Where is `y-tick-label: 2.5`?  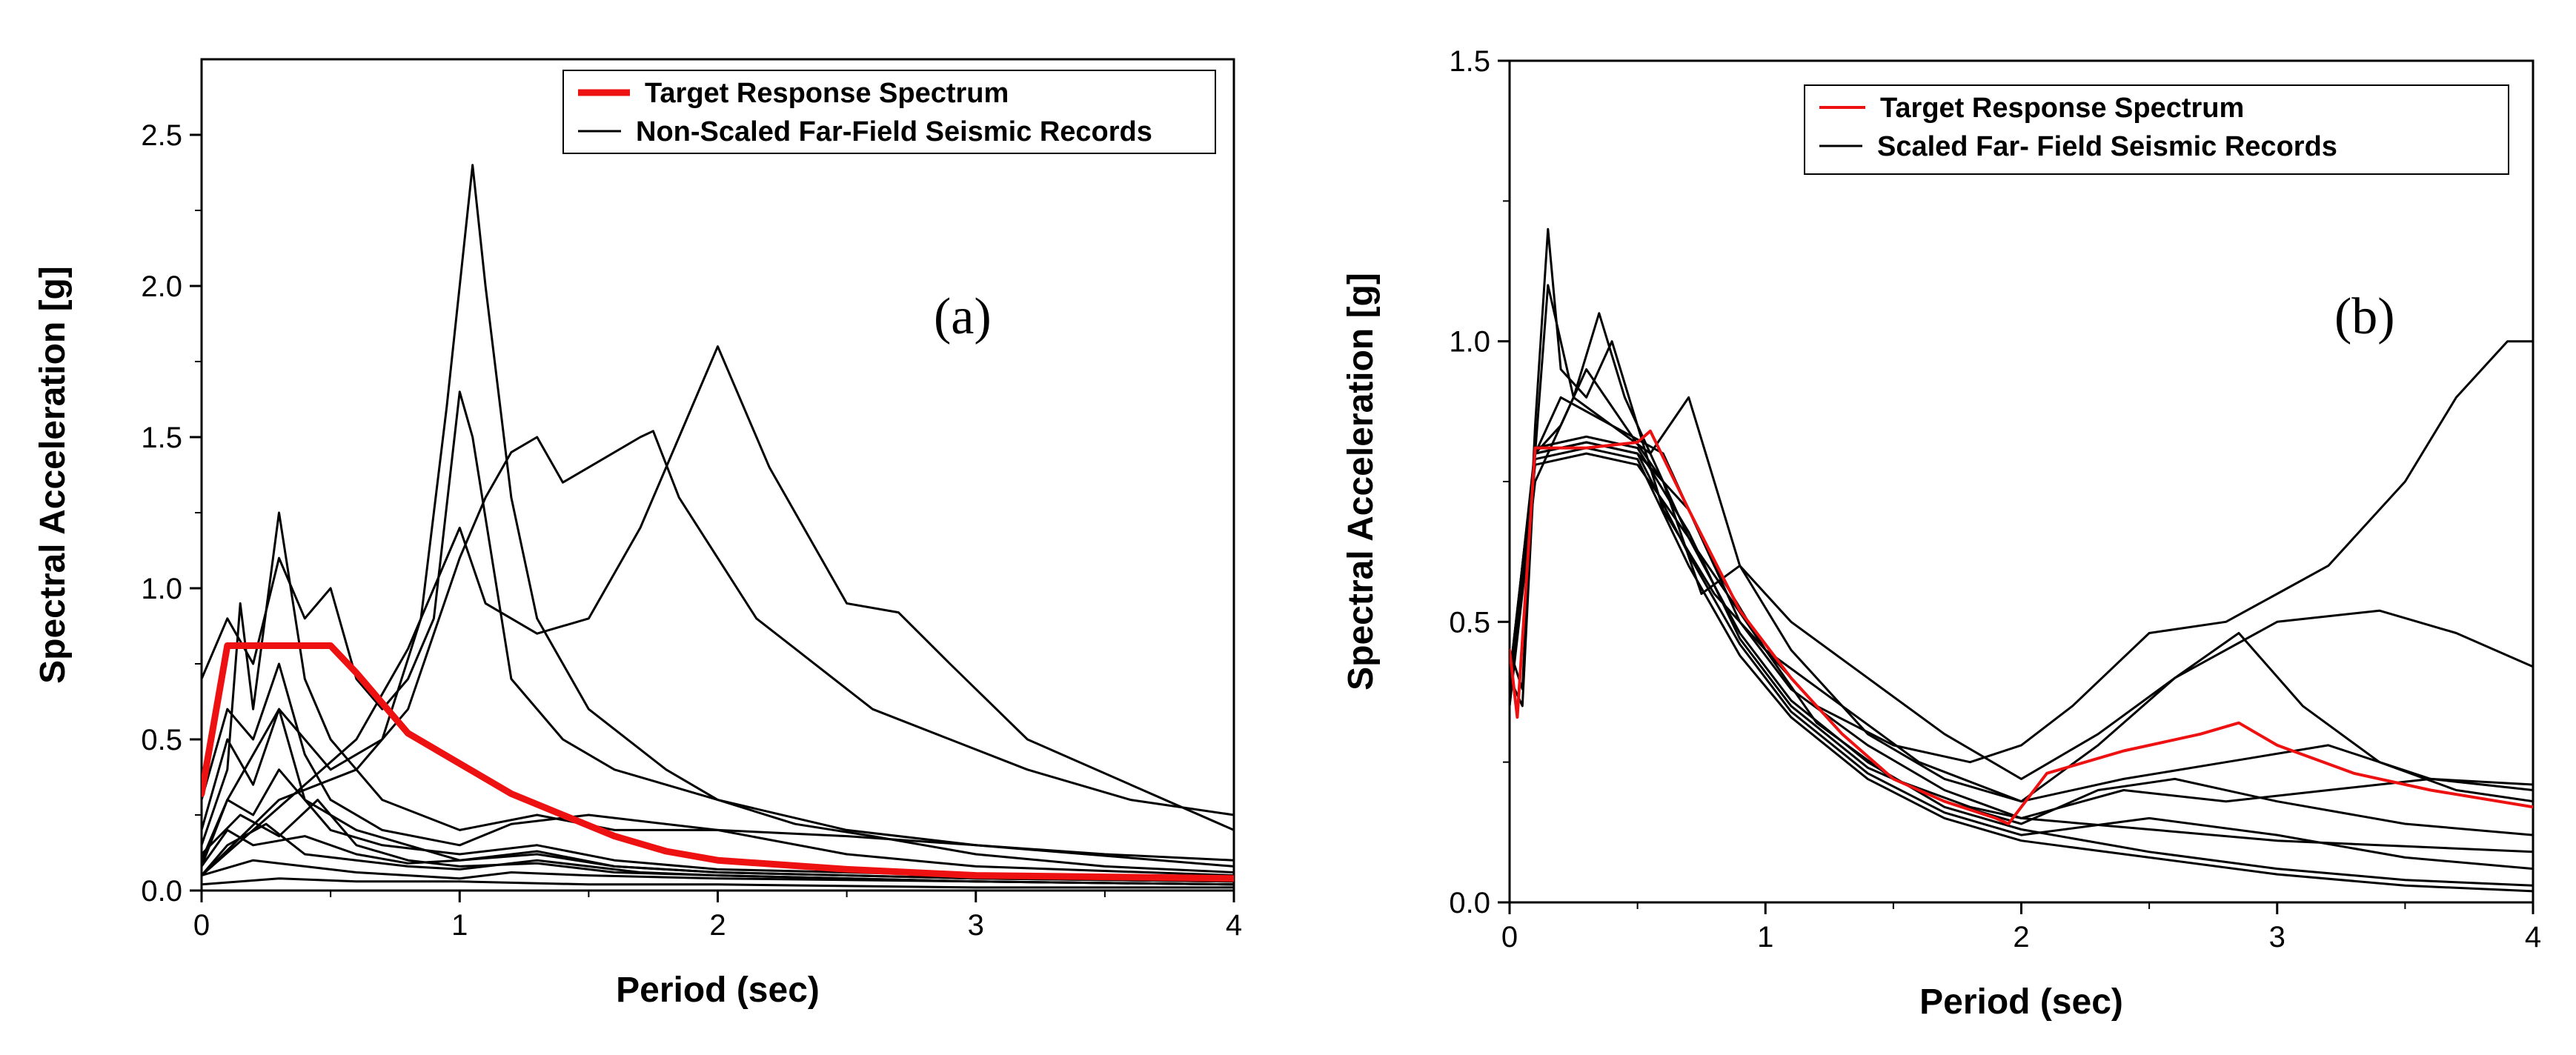 y-tick-label: 2.5 is located at coordinates (161, 135).